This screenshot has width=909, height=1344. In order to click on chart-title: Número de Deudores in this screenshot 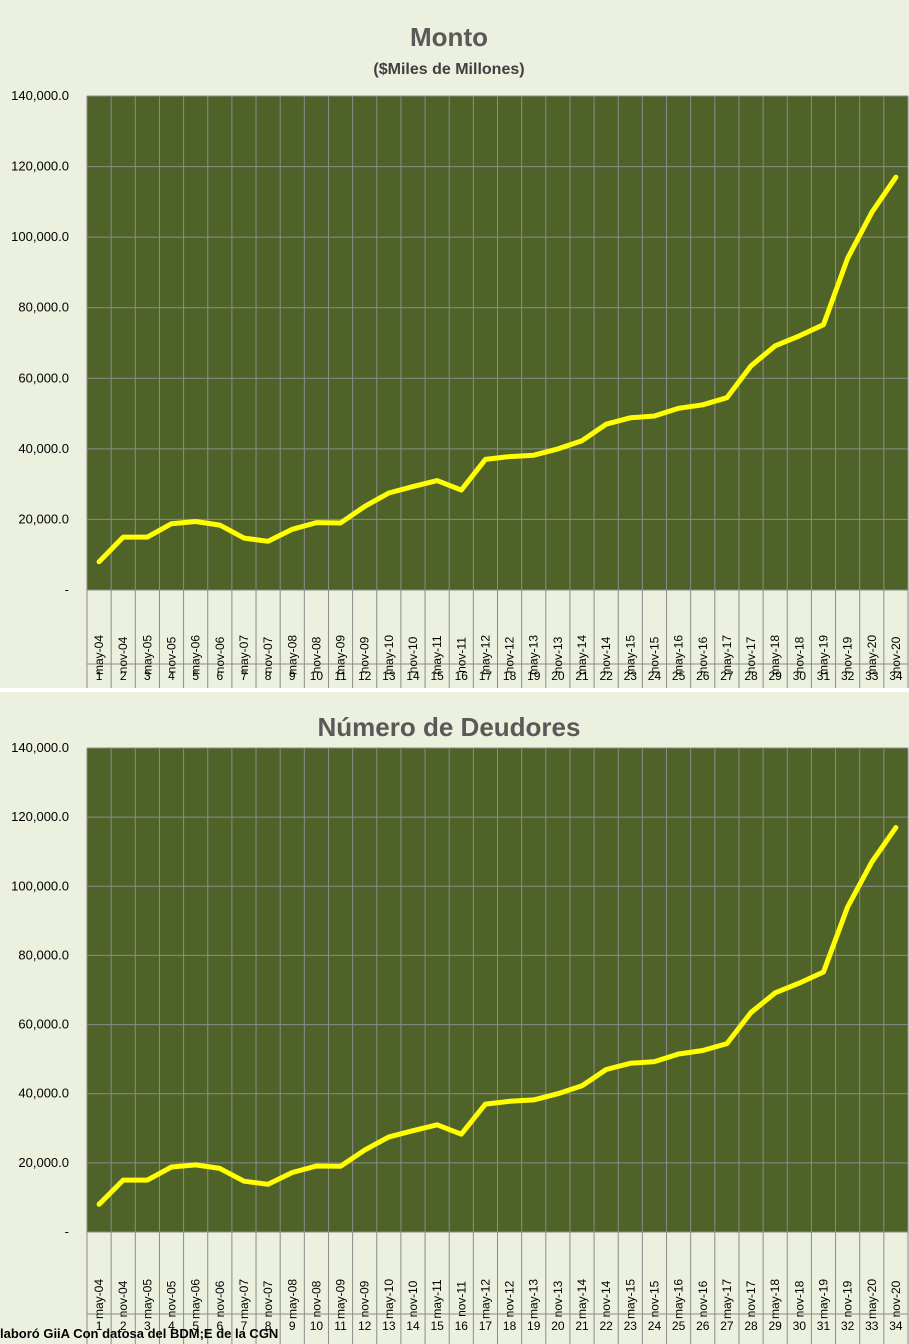, I will do `click(449, 727)`.